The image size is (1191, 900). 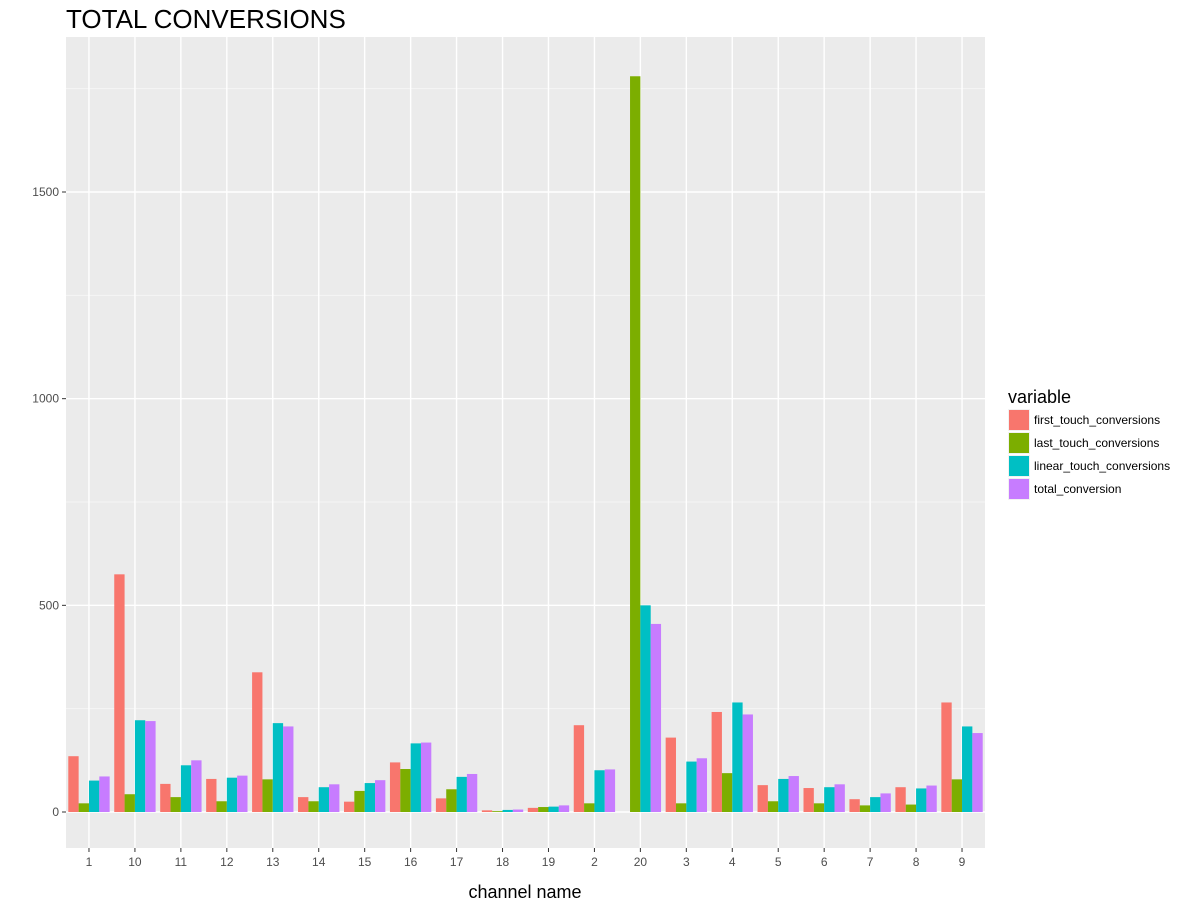 What do you see at coordinates (732, 862) in the screenshot?
I see `x-tick-label: 4` at bounding box center [732, 862].